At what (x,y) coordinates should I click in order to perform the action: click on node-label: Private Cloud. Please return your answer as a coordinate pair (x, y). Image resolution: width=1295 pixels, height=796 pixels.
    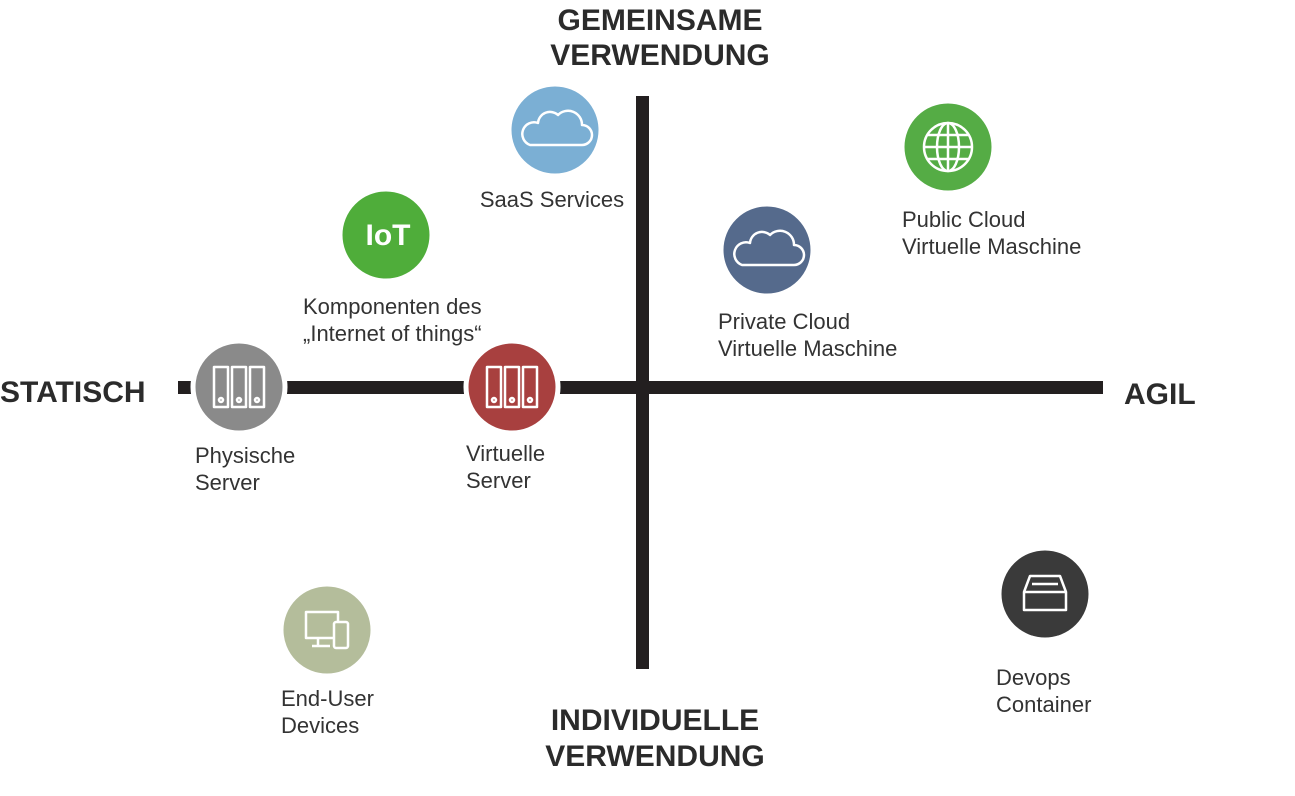
    Looking at the image, I should click on (784, 321).